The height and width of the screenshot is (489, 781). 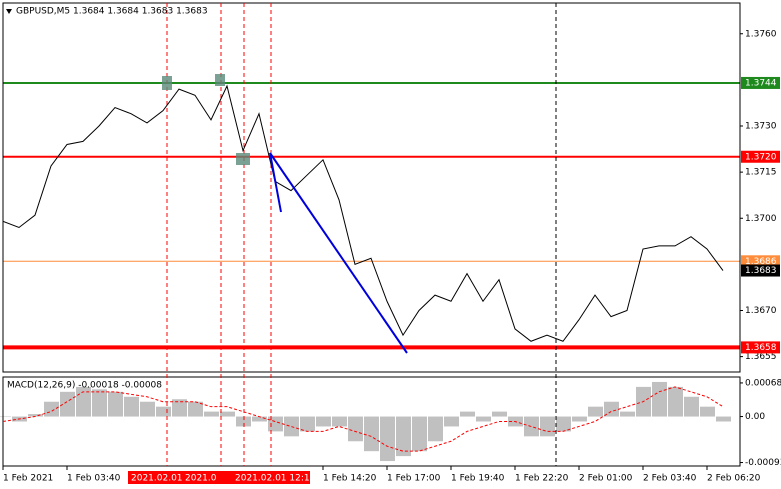 What do you see at coordinates (755, 417) in the screenshot?
I see `y-tick-label: 0.00` at bounding box center [755, 417].